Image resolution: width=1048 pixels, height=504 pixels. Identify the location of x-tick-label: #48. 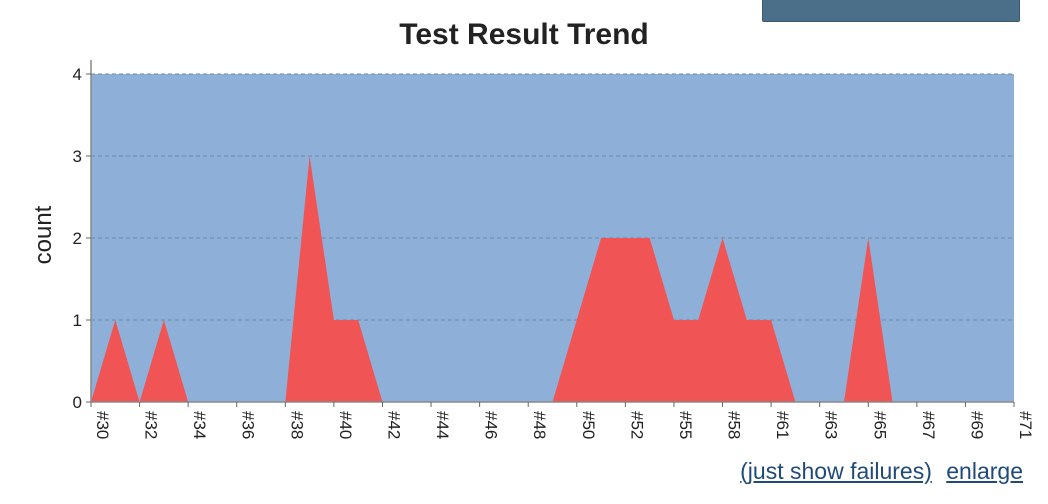
(539, 425).